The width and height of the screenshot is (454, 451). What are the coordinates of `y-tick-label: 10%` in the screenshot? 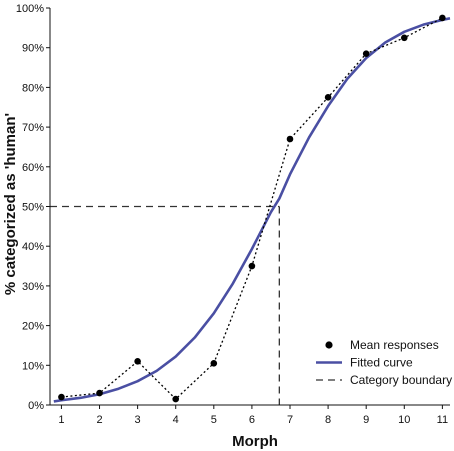 It's located at (33, 366).